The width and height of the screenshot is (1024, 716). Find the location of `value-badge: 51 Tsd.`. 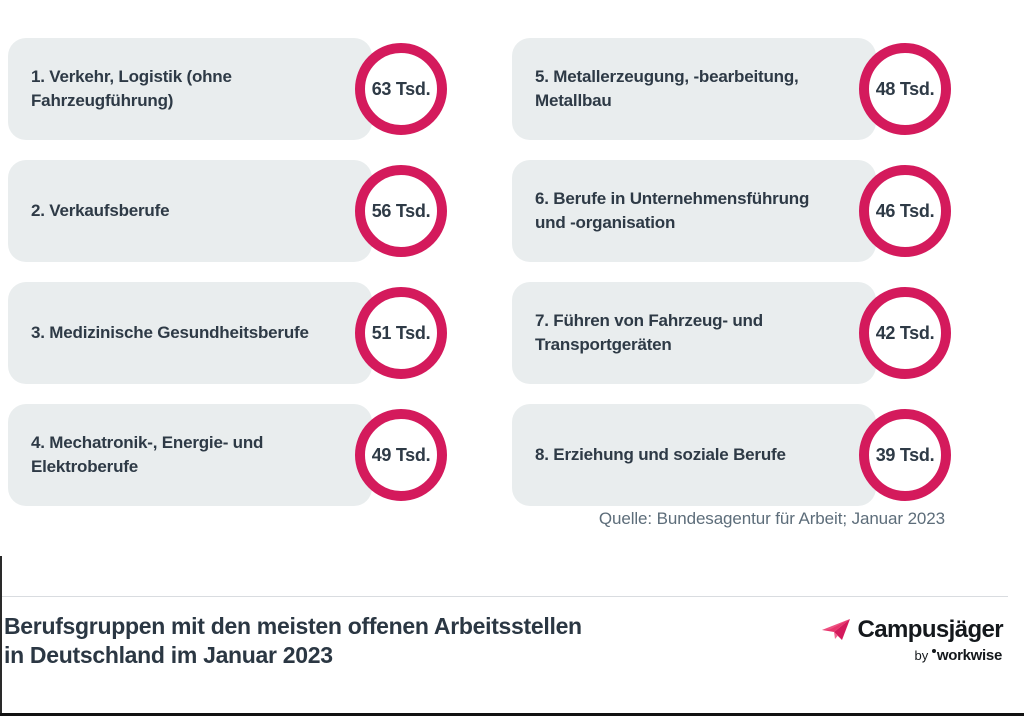

value-badge: 51 Tsd. is located at coordinates (401, 333).